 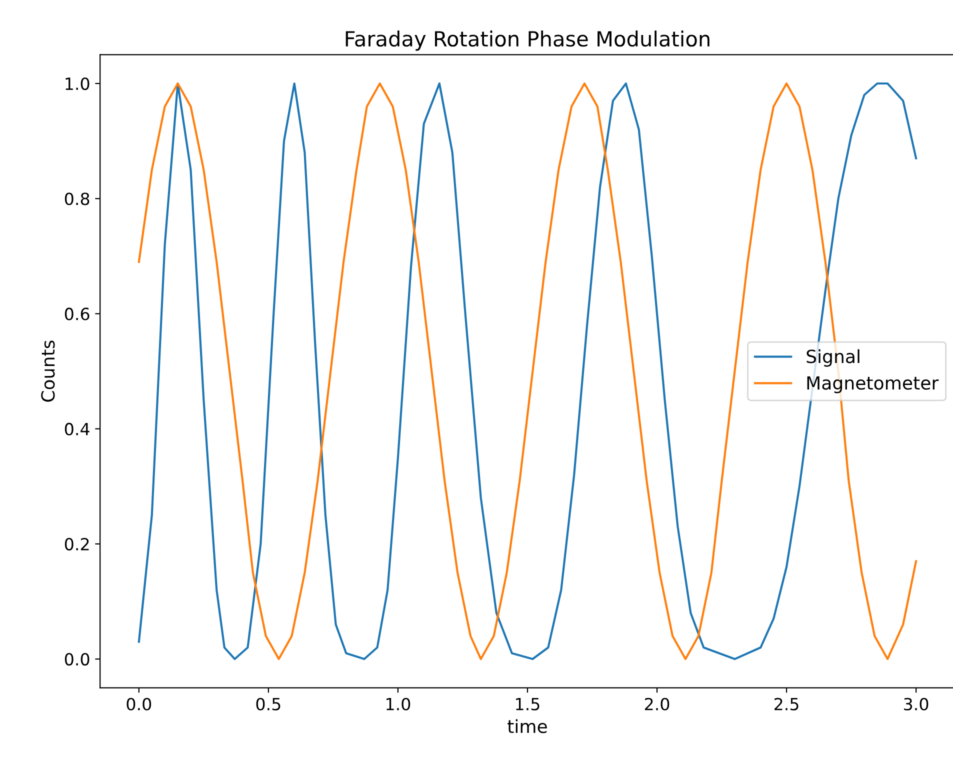 I want to click on x-tick-label: 1.0, so click(x=398, y=704).